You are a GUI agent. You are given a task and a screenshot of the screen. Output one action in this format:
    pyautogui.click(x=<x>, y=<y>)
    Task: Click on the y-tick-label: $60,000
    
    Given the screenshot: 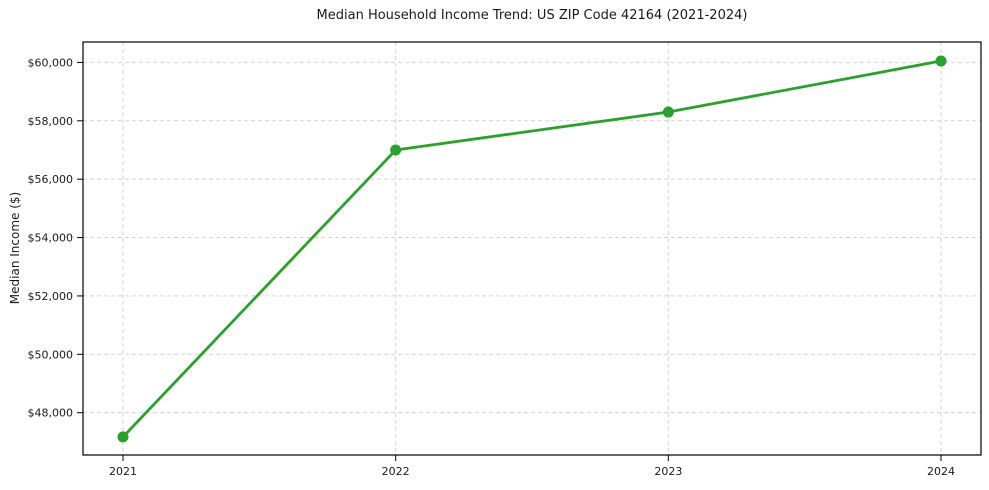 What is the action you would take?
    pyautogui.click(x=51, y=62)
    